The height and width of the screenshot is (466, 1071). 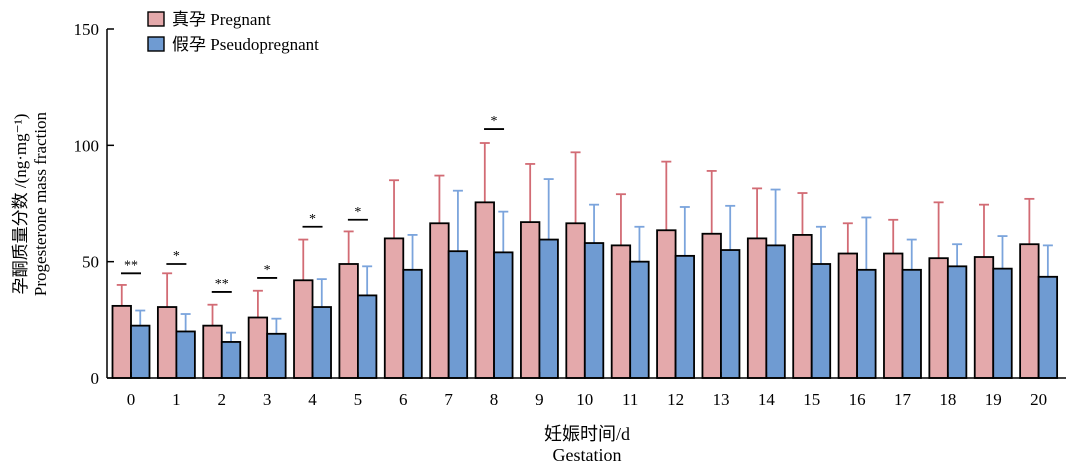 I want to click on y-axis-title-cn: 孕酮质量分数 /(ng·mg⁻¹), so click(x=20, y=204).